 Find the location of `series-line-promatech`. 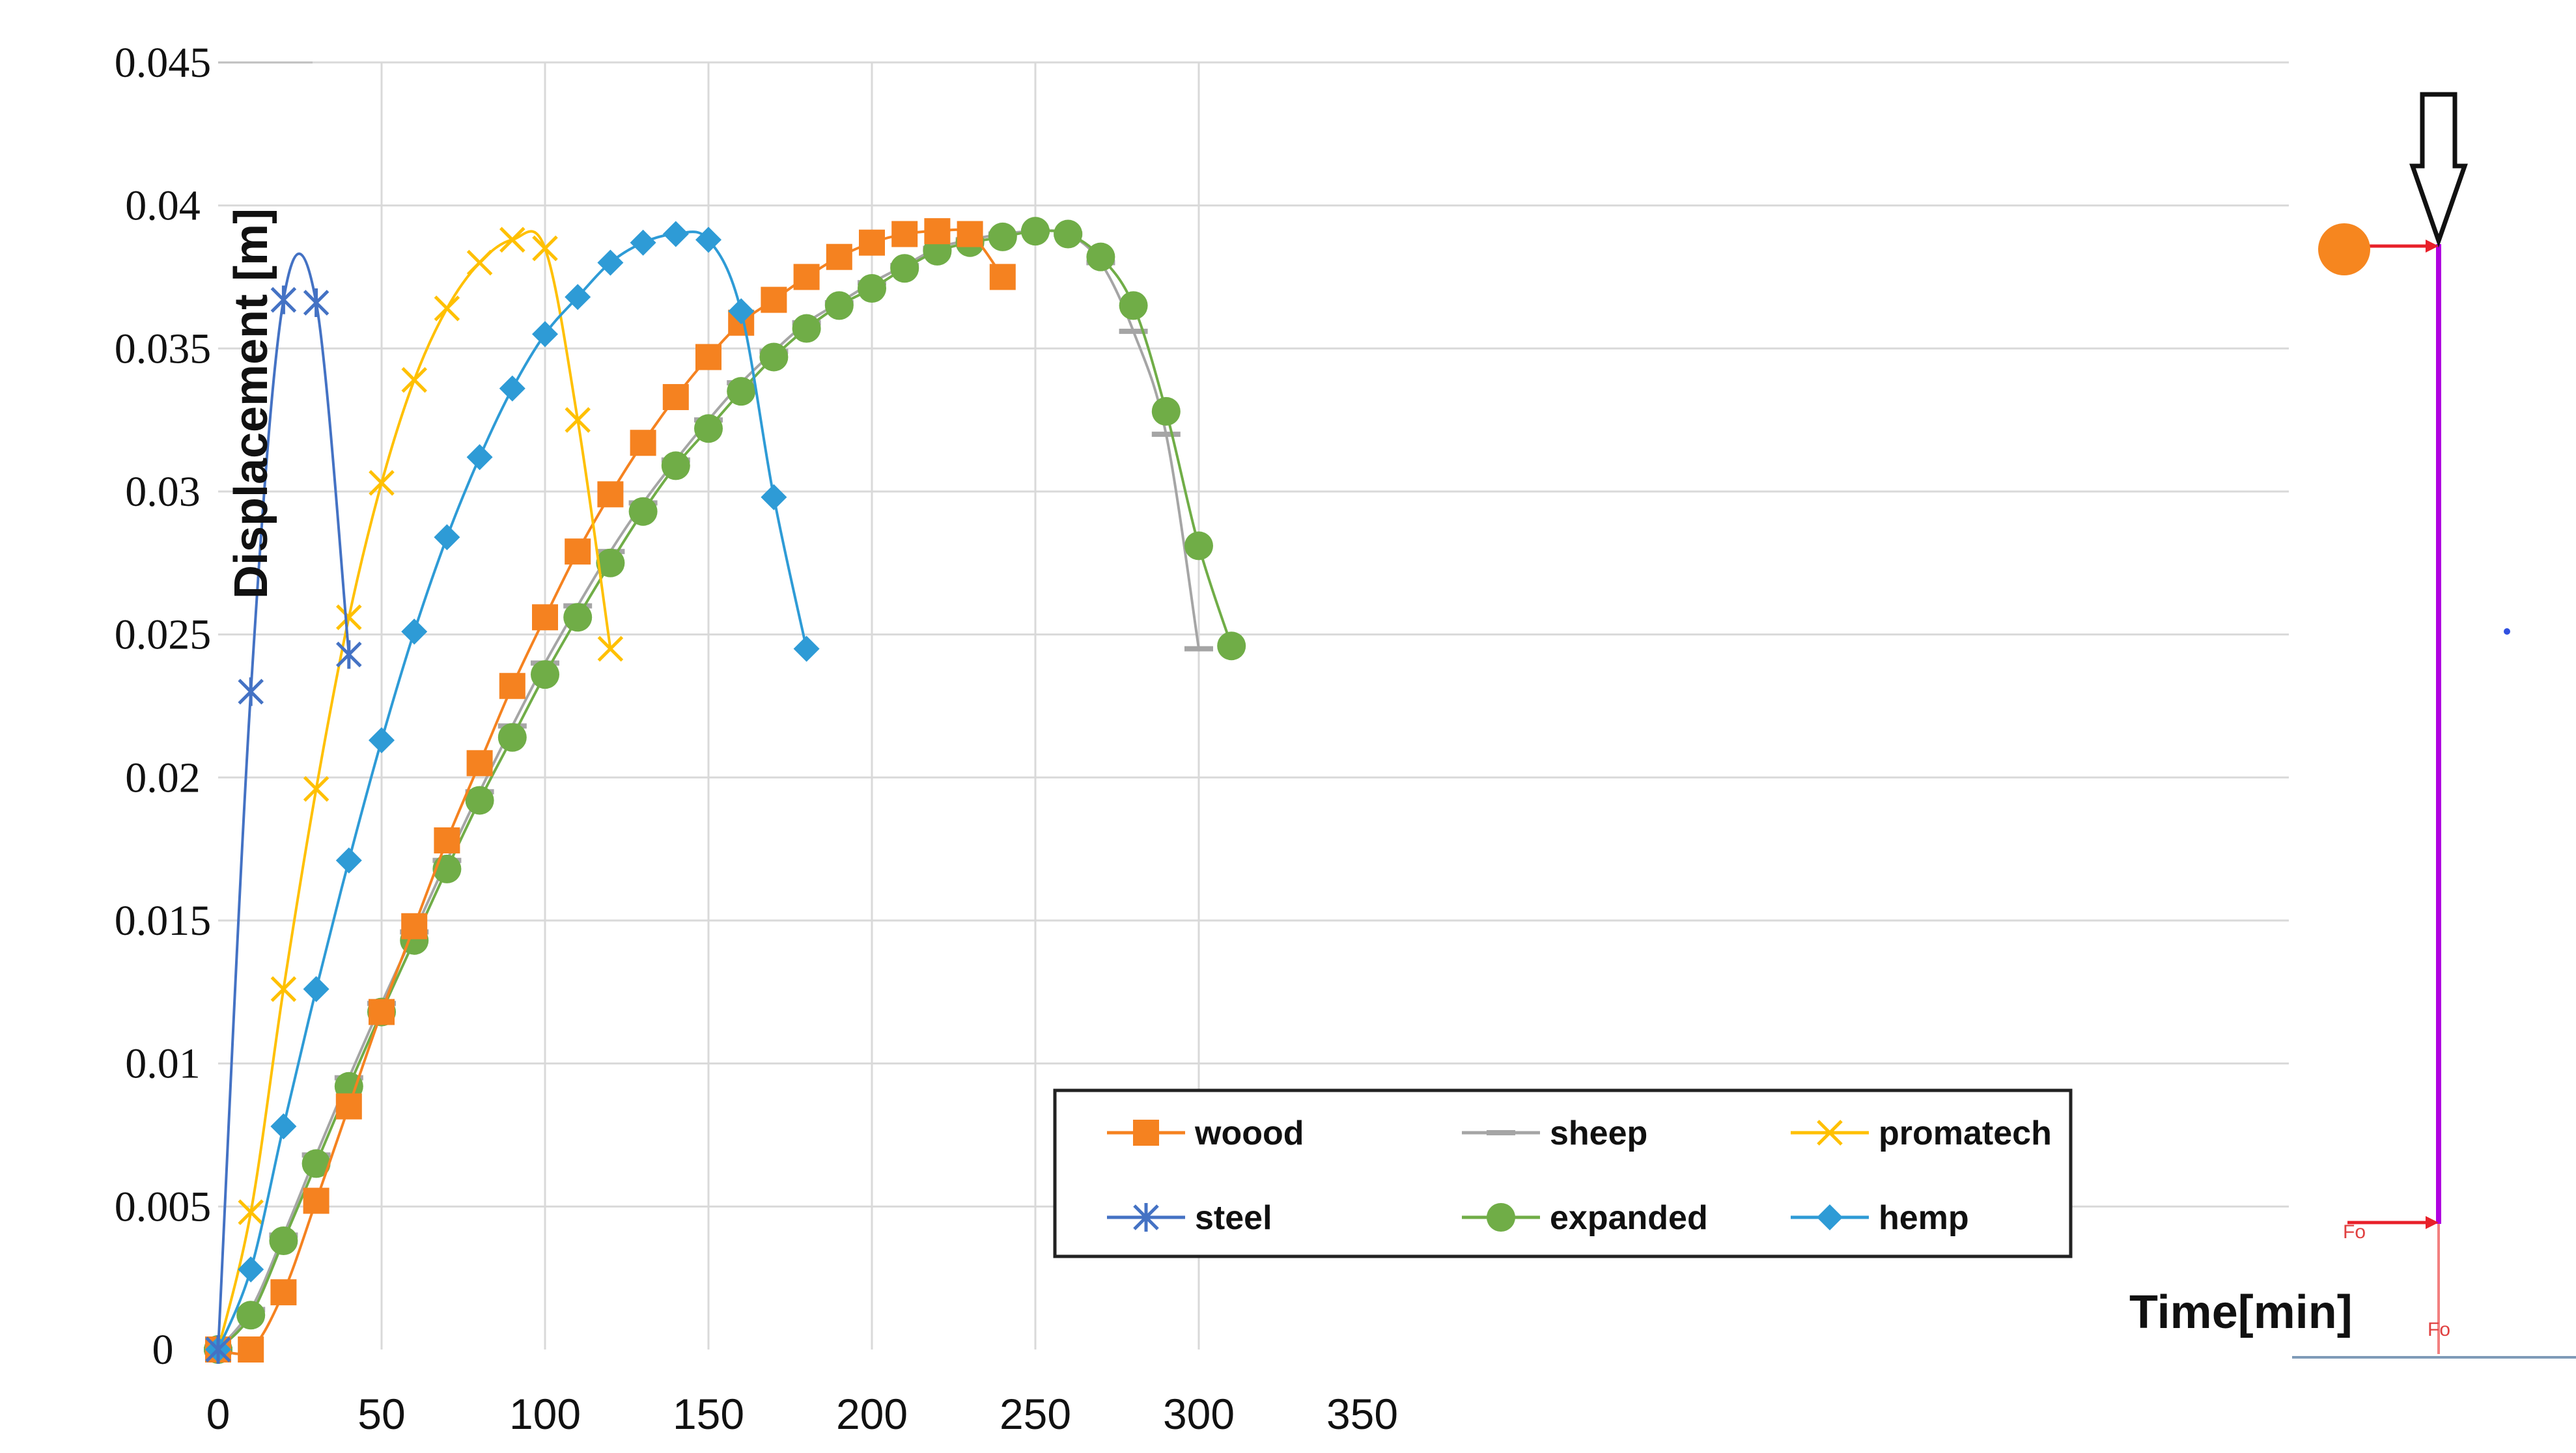

series-line-promatech is located at coordinates (415, 790).